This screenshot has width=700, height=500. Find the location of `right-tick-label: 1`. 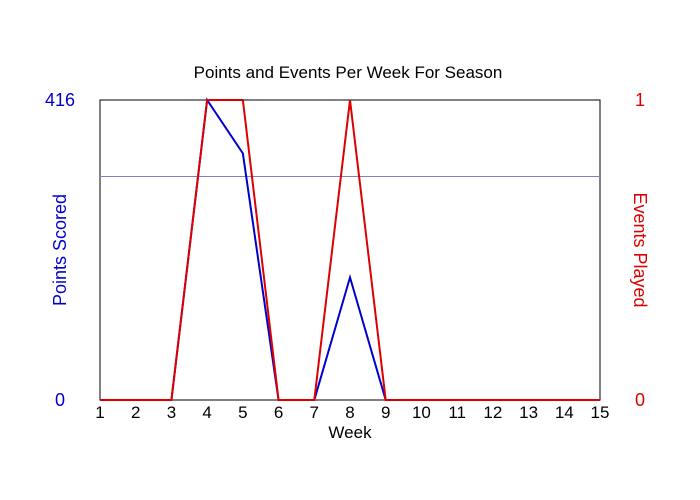

right-tick-label: 1 is located at coordinates (640, 100).